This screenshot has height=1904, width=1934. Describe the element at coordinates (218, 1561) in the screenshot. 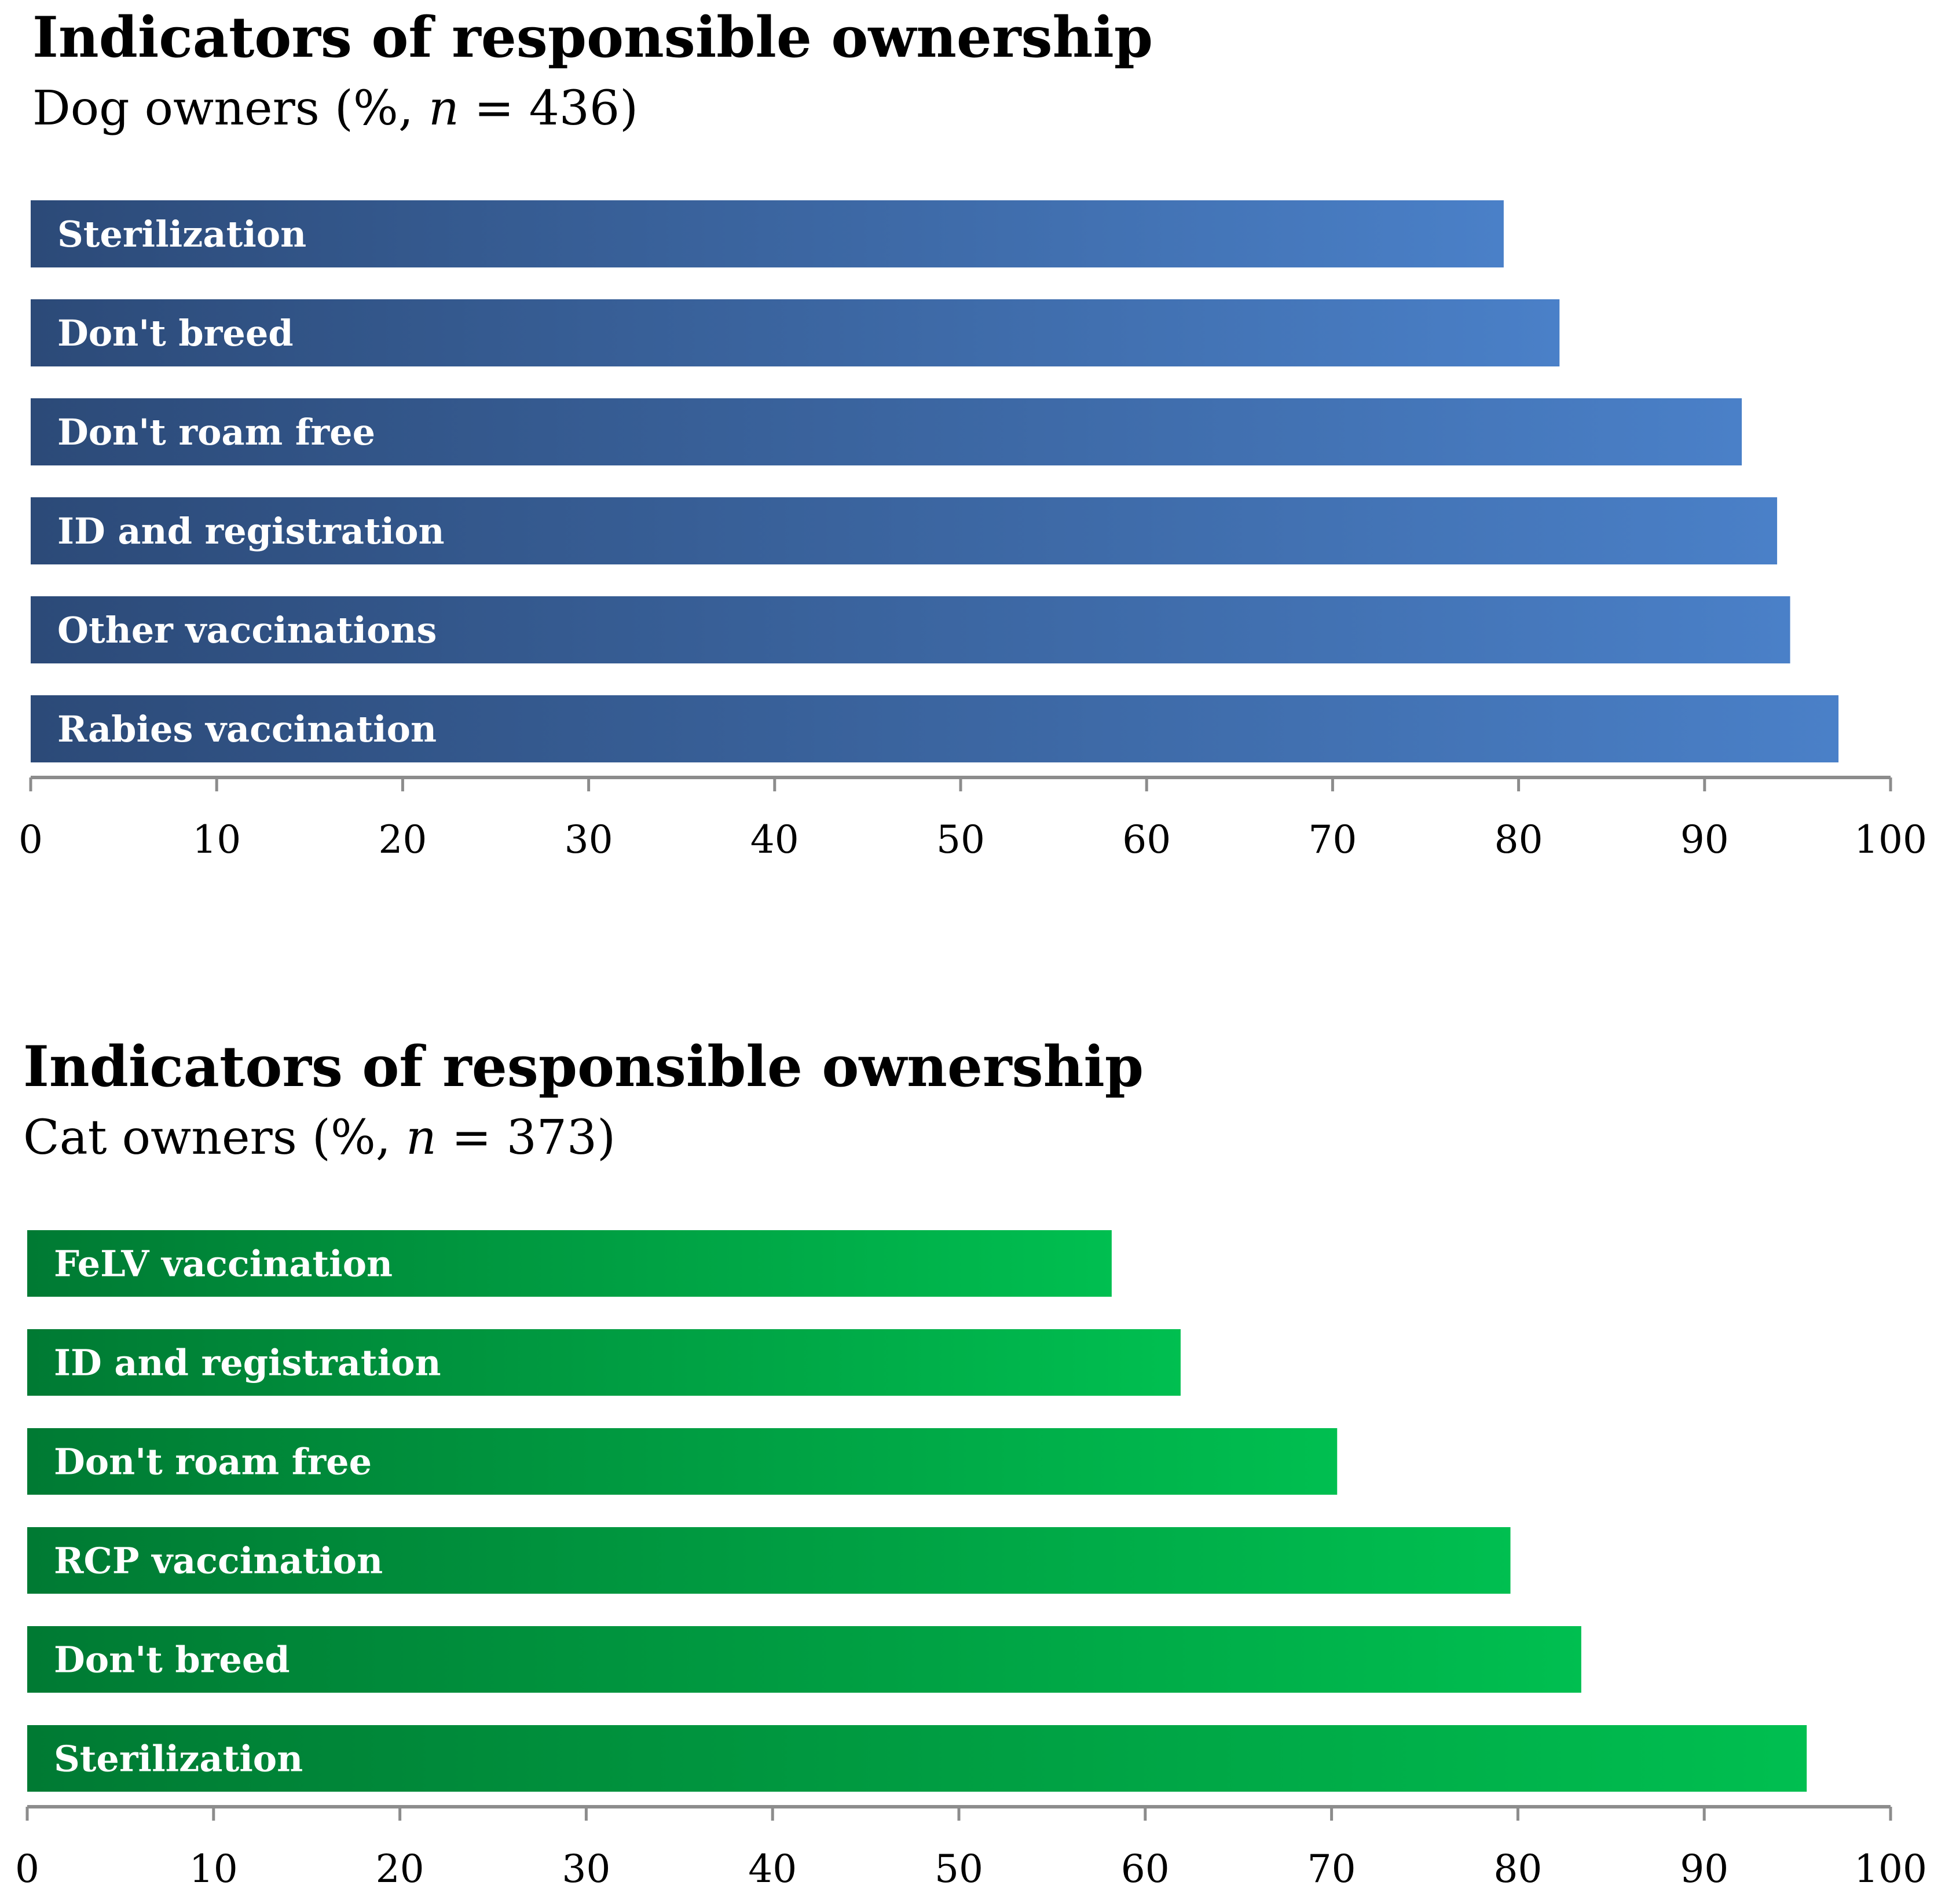

I see `bar-label: RCP vaccination` at that location.